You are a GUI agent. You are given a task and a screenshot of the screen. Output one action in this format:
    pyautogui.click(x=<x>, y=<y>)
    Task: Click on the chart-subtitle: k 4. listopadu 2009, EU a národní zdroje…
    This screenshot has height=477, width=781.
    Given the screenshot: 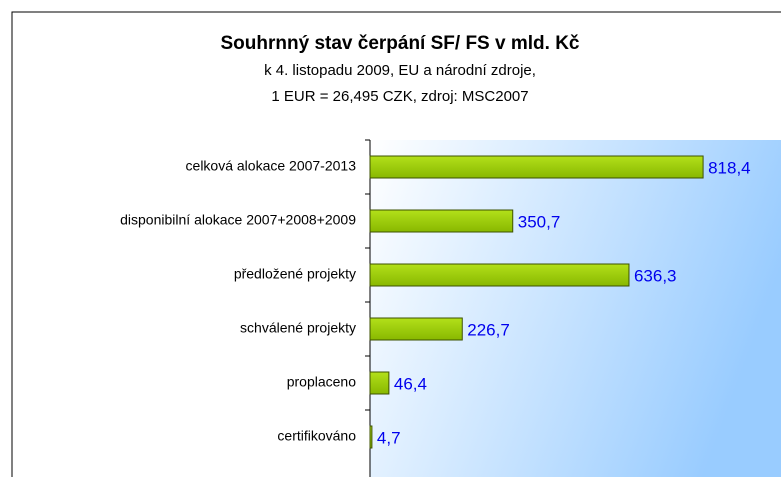 What is the action you would take?
    pyautogui.click(x=400, y=70)
    